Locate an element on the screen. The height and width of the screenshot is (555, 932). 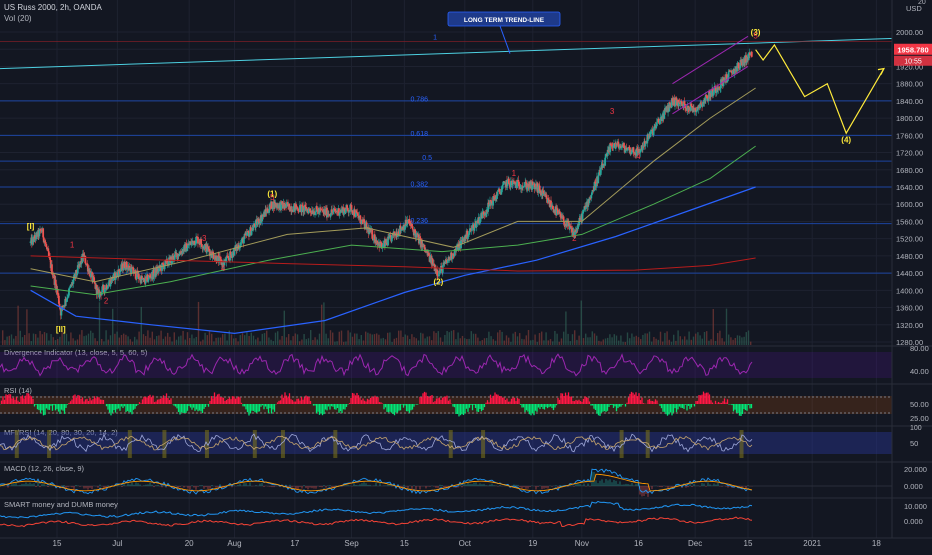
trend-line is located at coordinates (446, 53).